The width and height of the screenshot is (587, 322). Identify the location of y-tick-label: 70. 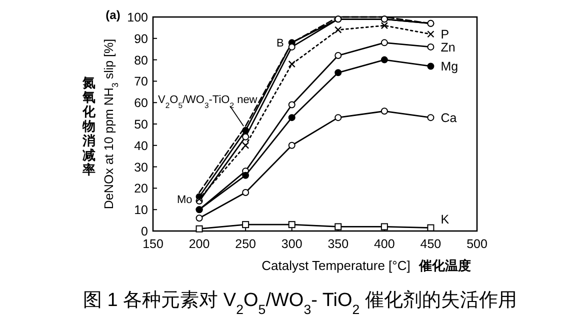
(141, 81).